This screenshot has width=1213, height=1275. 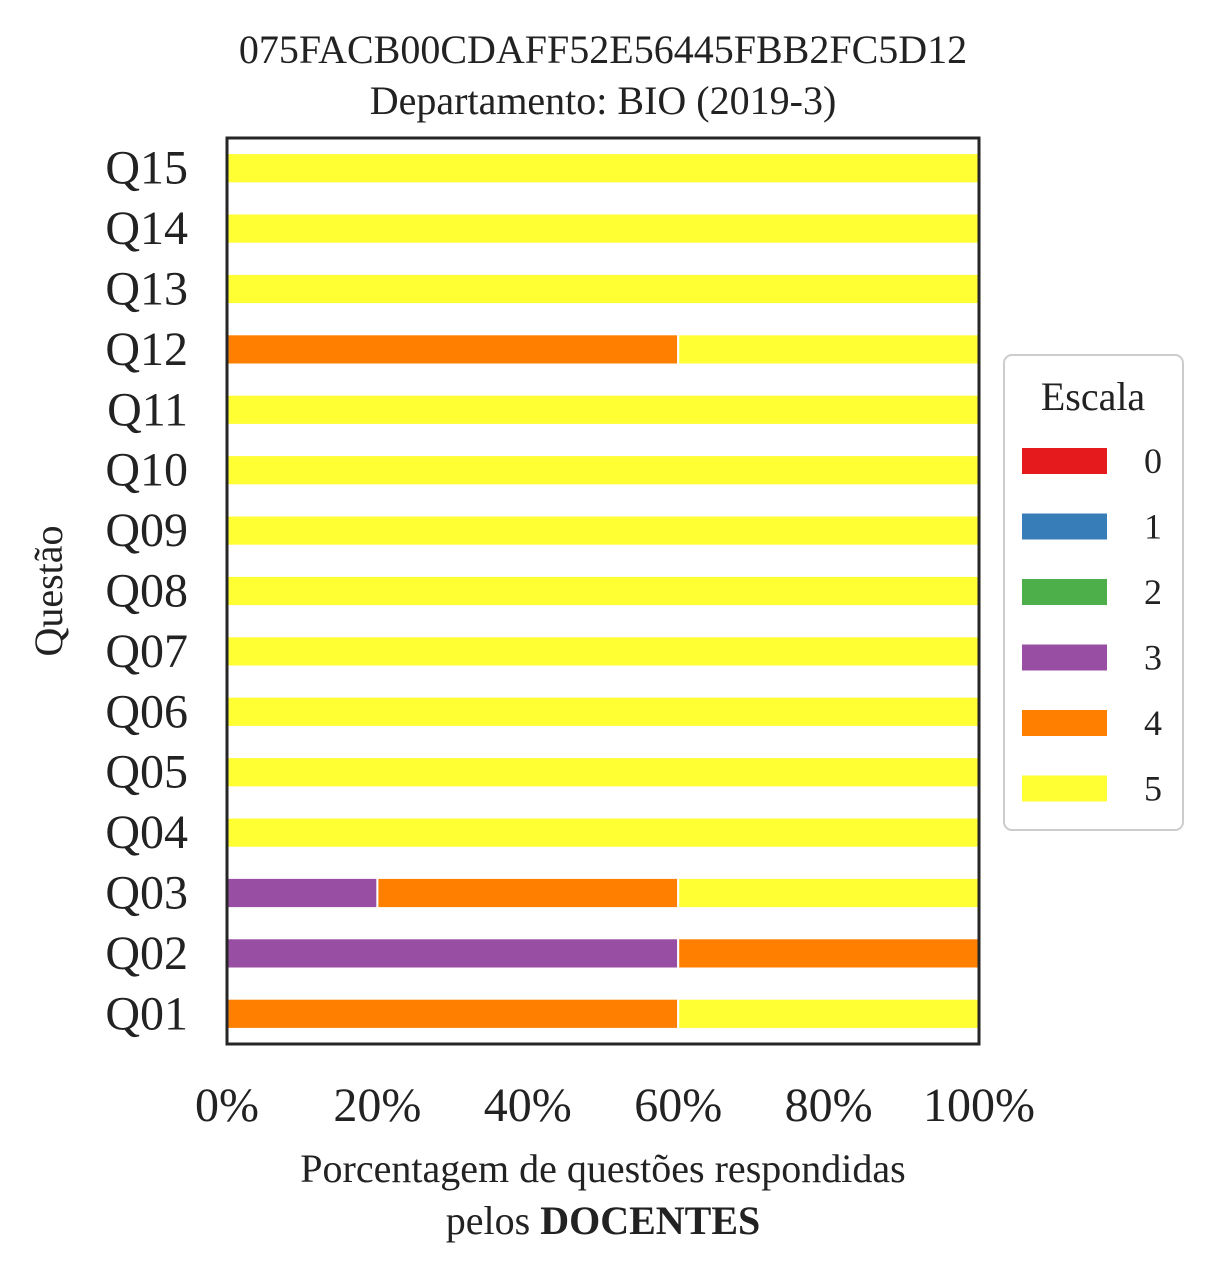 What do you see at coordinates (650, 1220) in the screenshot?
I see `x-axis-label-bold: DOCENTES` at bounding box center [650, 1220].